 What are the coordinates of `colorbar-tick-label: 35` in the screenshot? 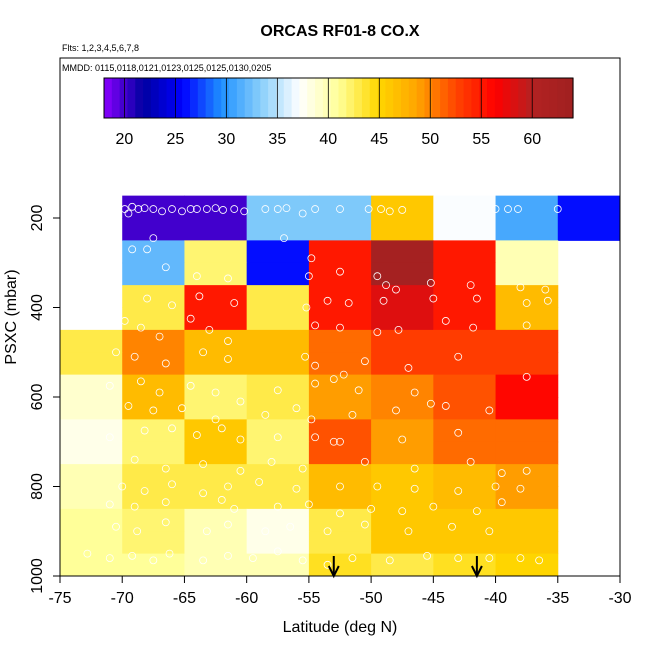 It's located at (277, 139).